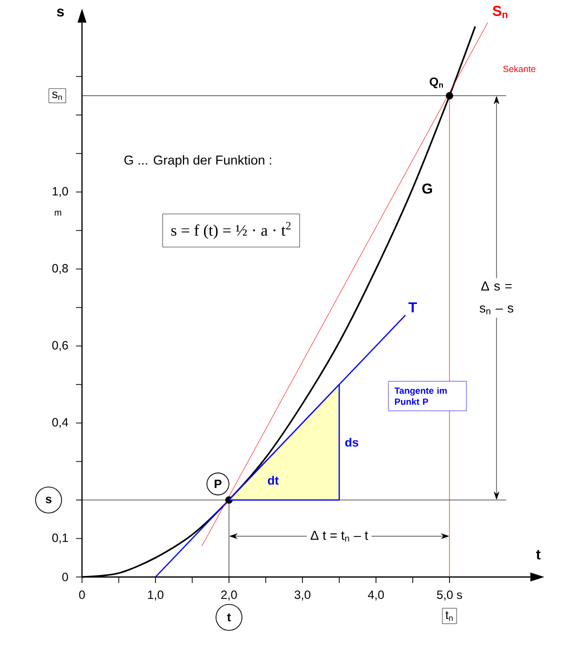 This screenshot has width=569, height=655. I want to click on text: t, so click(229, 617).